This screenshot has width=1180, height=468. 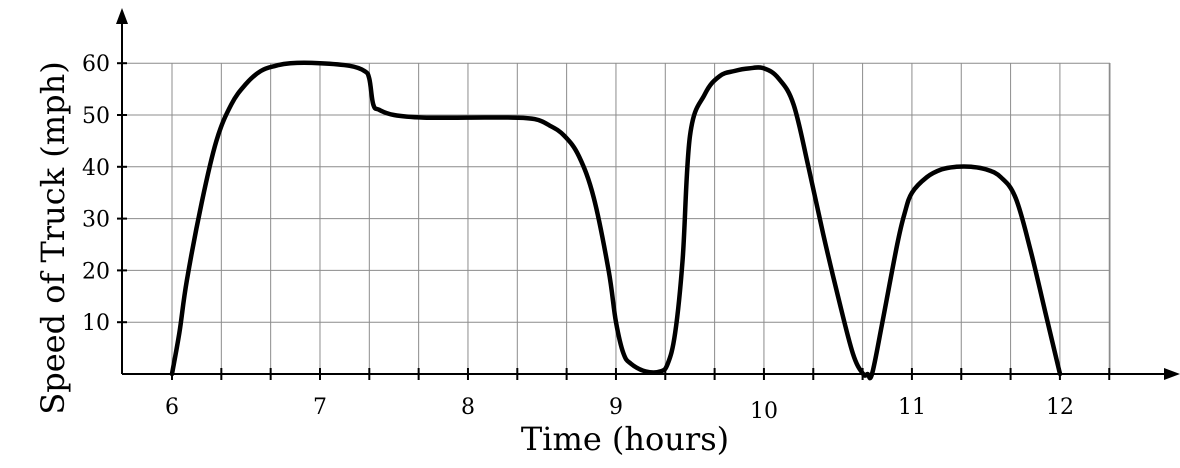 I want to click on y-axis-arrow, so click(x=122, y=16).